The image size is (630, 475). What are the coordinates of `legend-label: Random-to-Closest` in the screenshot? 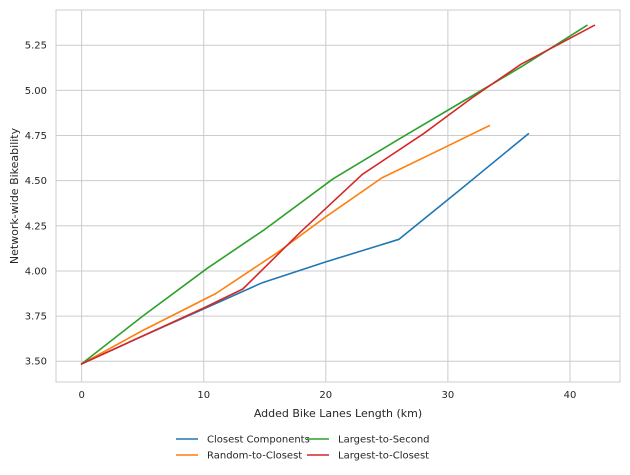 It's located at (254, 456).